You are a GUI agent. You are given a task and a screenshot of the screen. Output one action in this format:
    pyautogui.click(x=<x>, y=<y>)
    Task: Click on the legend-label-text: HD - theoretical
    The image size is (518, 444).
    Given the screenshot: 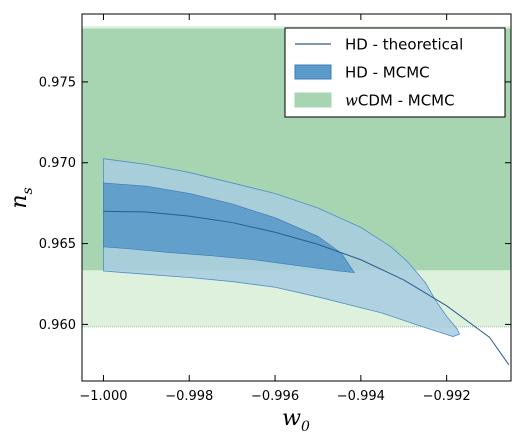 What is the action you would take?
    pyautogui.click(x=404, y=45)
    